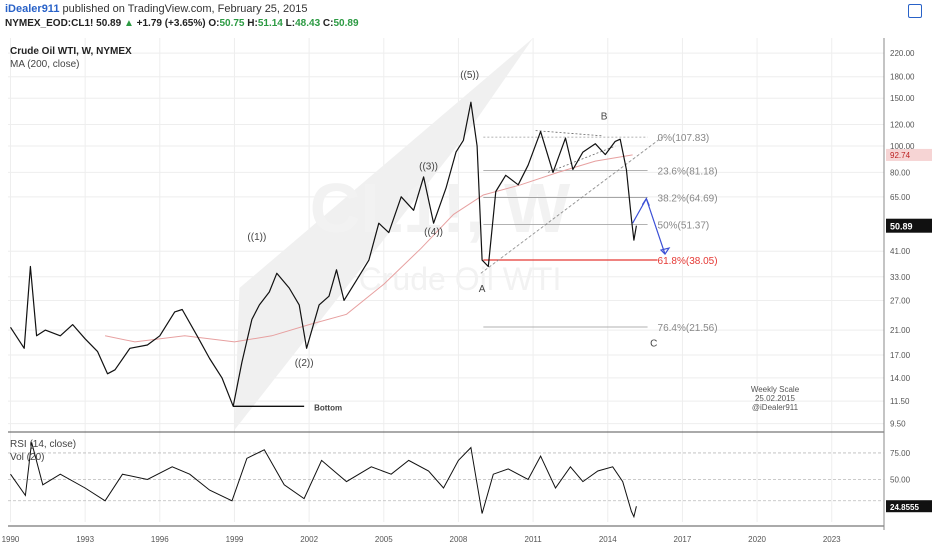 The image size is (932, 550). Describe the element at coordinates (232, 23) in the screenshot. I see `open-value: 50.75` at that location.